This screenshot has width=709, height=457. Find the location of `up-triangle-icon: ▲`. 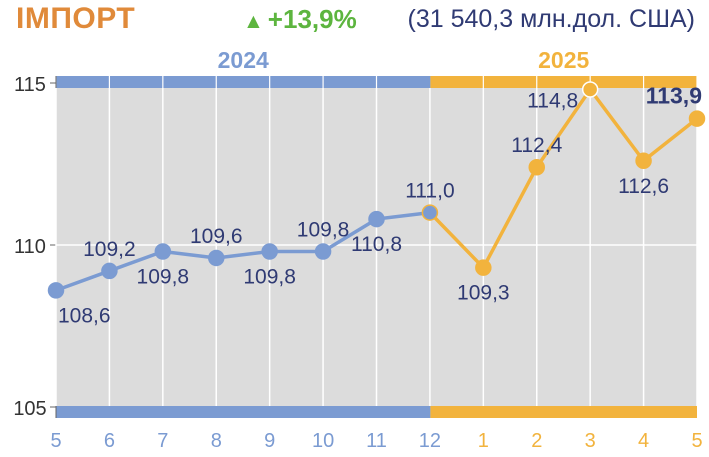

up-triangle-icon: ▲ is located at coordinates (253, 21).